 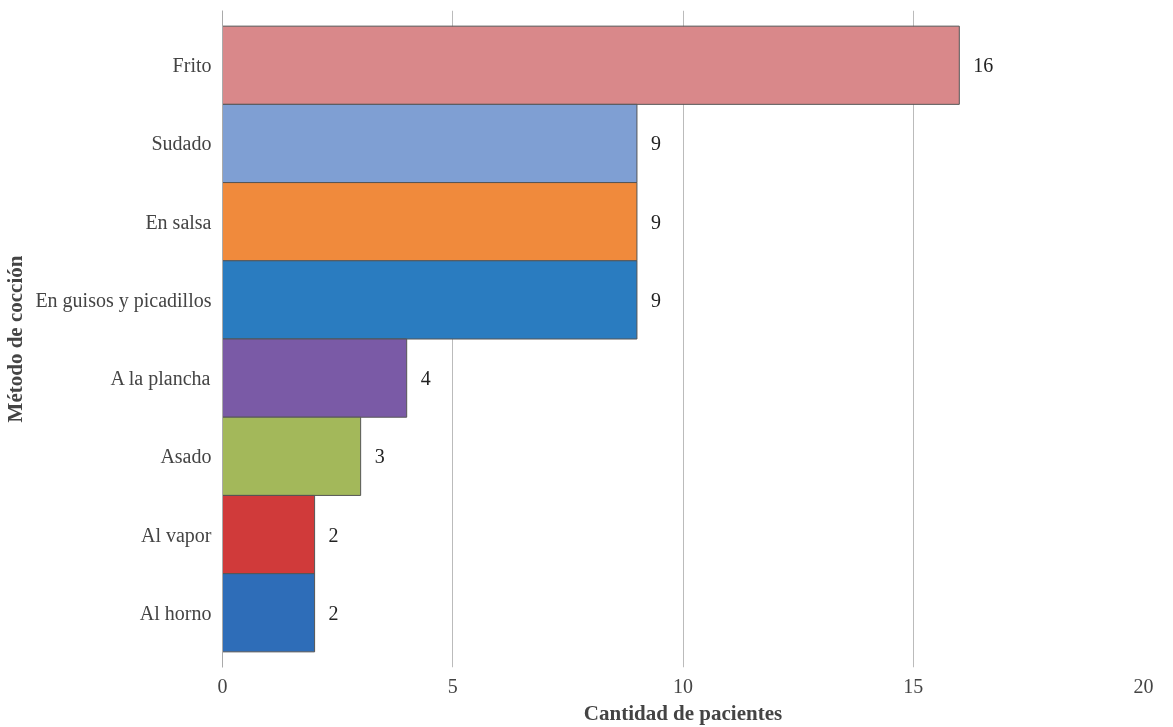 What do you see at coordinates (192, 65) in the screenshot?
I see `y-tick-label: Frito` at bounding box center [192, 65].